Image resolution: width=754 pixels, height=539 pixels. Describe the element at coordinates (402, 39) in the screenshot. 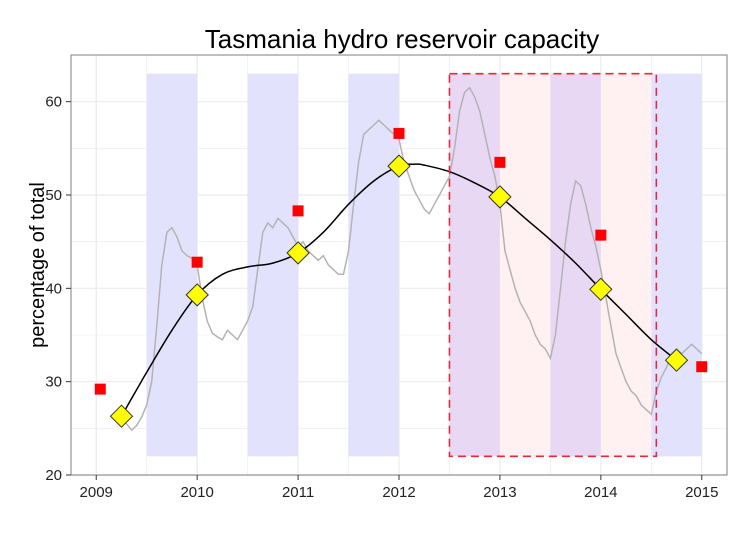

I see `chart-title: Tasmania hydro reservoir capacity` at that location.